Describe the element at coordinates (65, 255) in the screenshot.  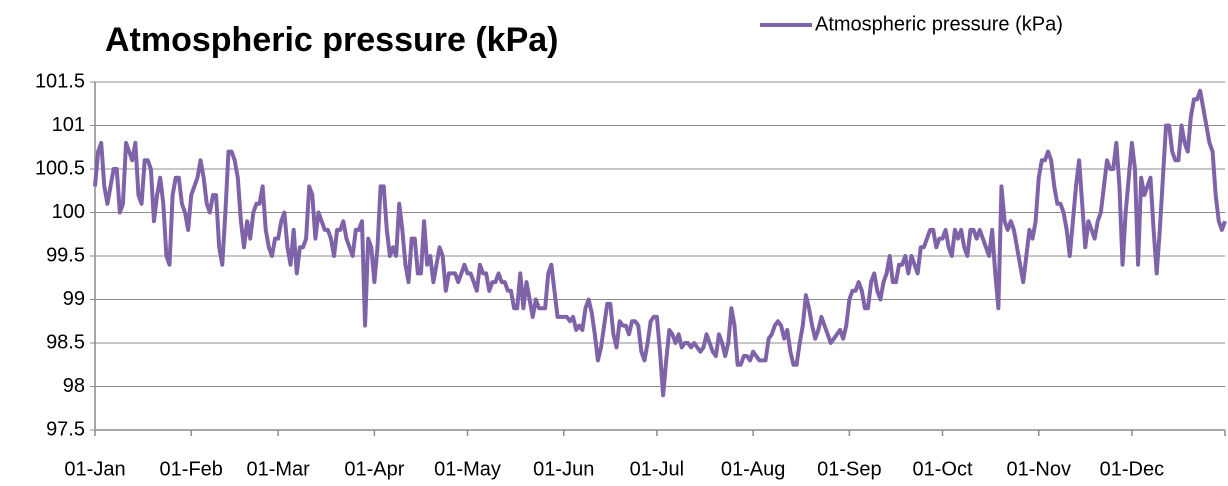
I see `y-tick-label: 99.5` at that location.